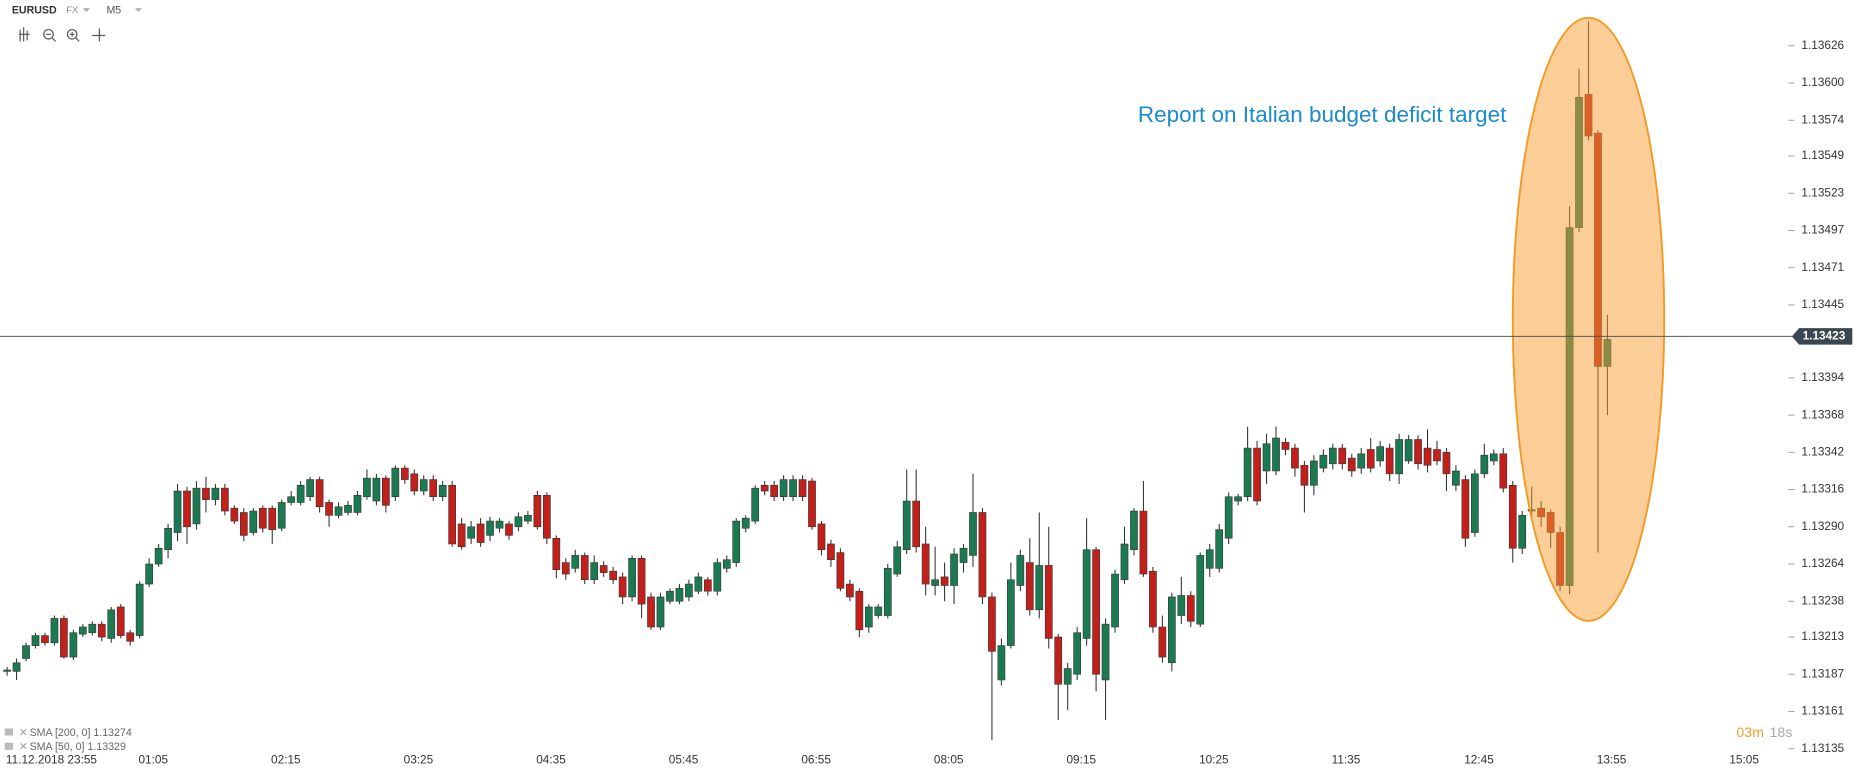 This screenshot has height=777, width=1857. What do you see at coordinates (34, 10) in the screenshot?
I see `symbol: EURUSD` at bounding box center [34, 10].